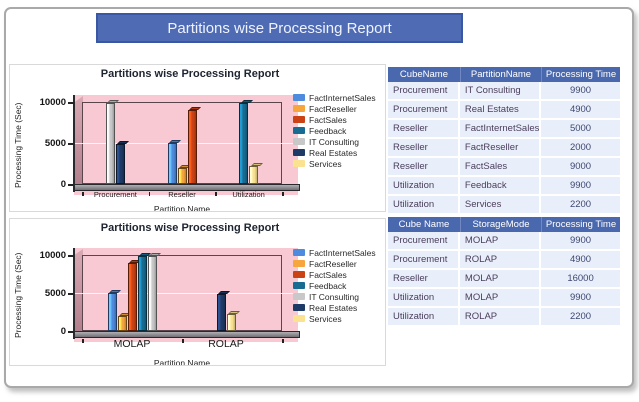  I want to click on table-cell: 4900, so click(580, 260).